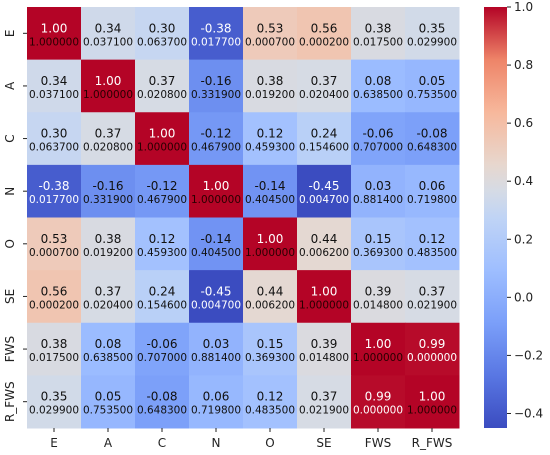 This screenshot has width=550, height=455. Describe the element at coordinates (523, 7) in the screenshot. I see `colorbar-tick-label: 1.0` at that location.